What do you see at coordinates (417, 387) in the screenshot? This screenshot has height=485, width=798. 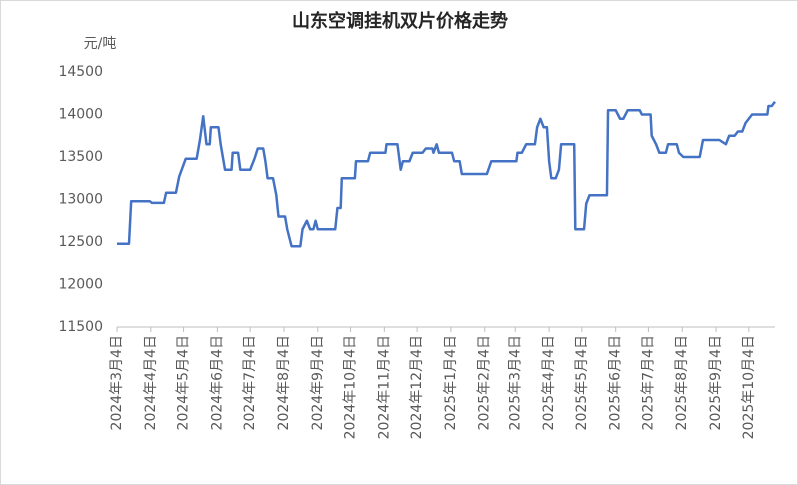 I see `x-tick-label: 2024年12月4日` at bounding box center [417, 387].